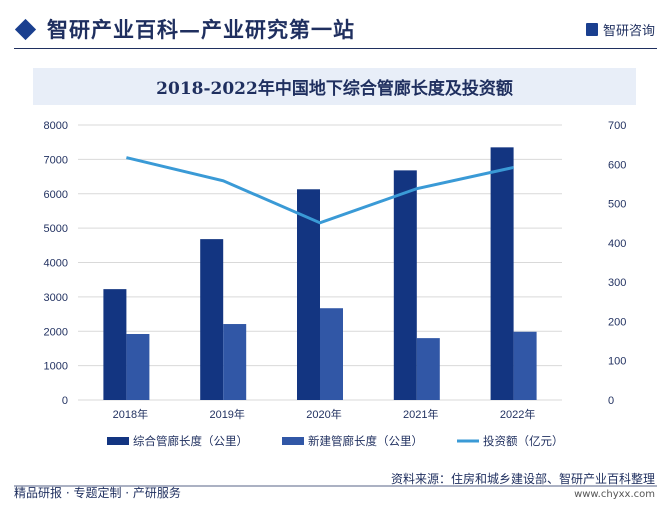 Image resolution: width=671 pixels, height=512 pixels. Describe the element at coordinates (617, 165) in the screenshot. I see `y-right-tick-label: 600` at that location.